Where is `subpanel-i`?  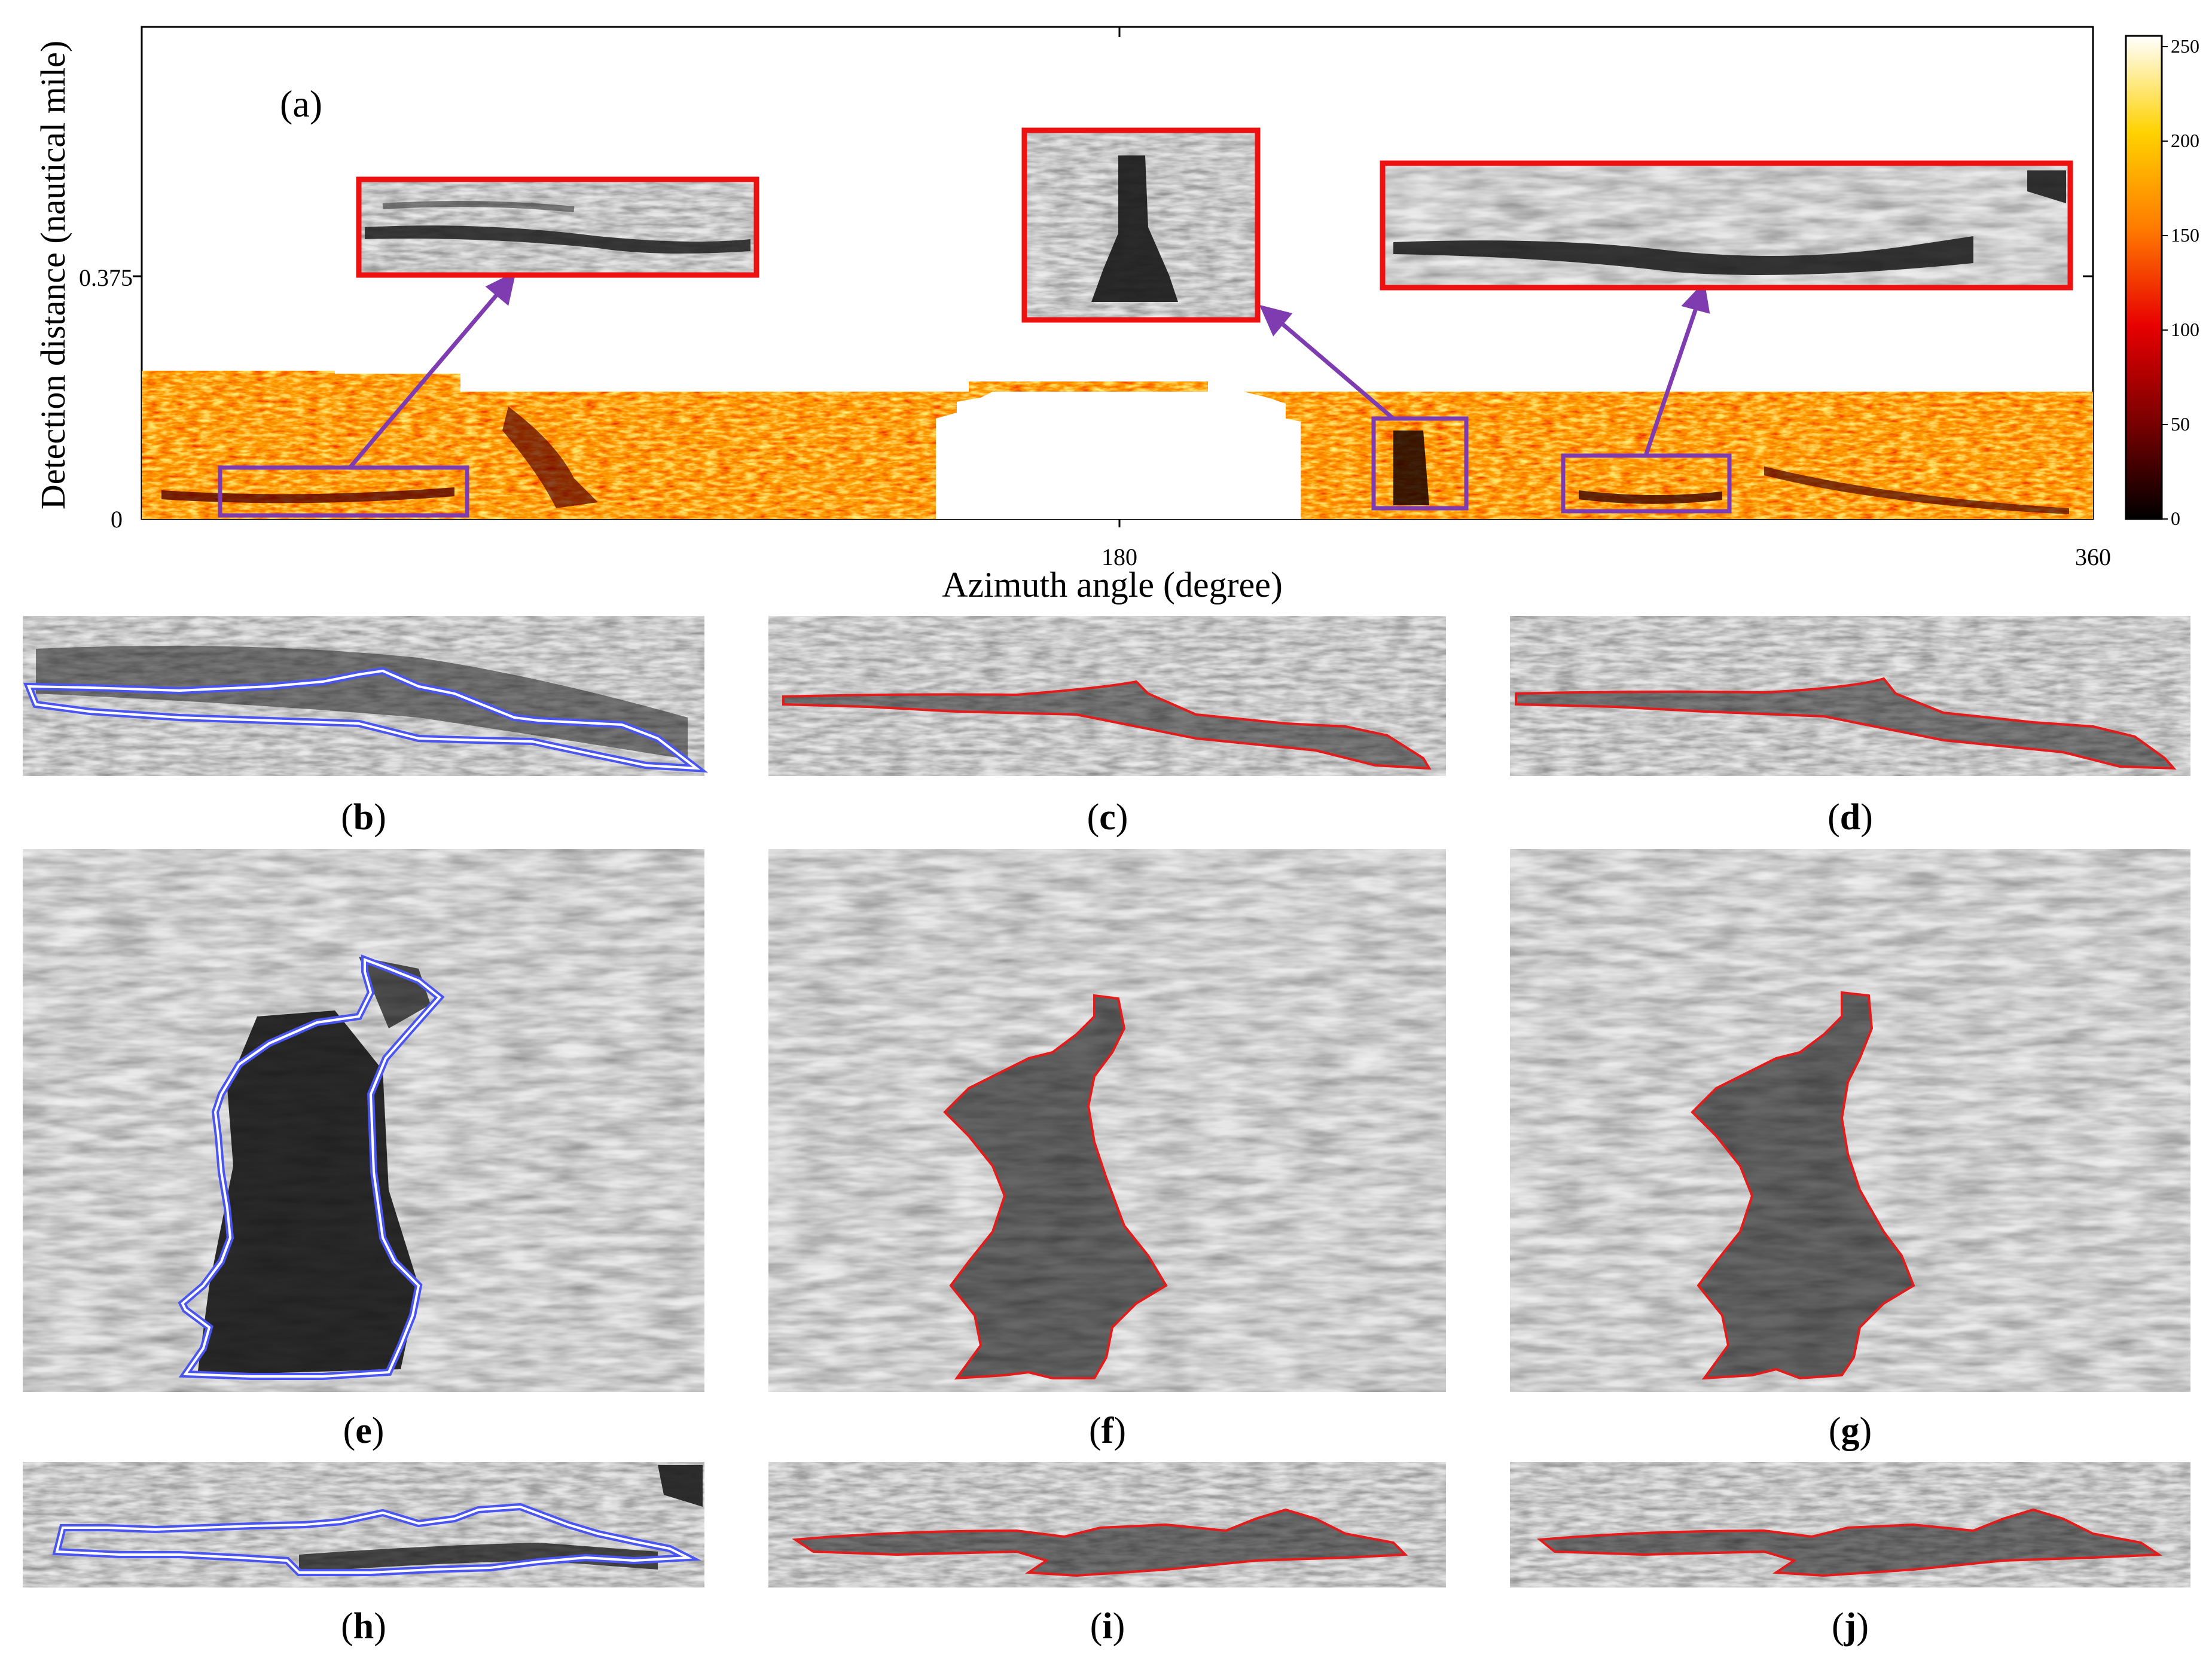 subpanel-i is located at coordinates (1107, 1524).